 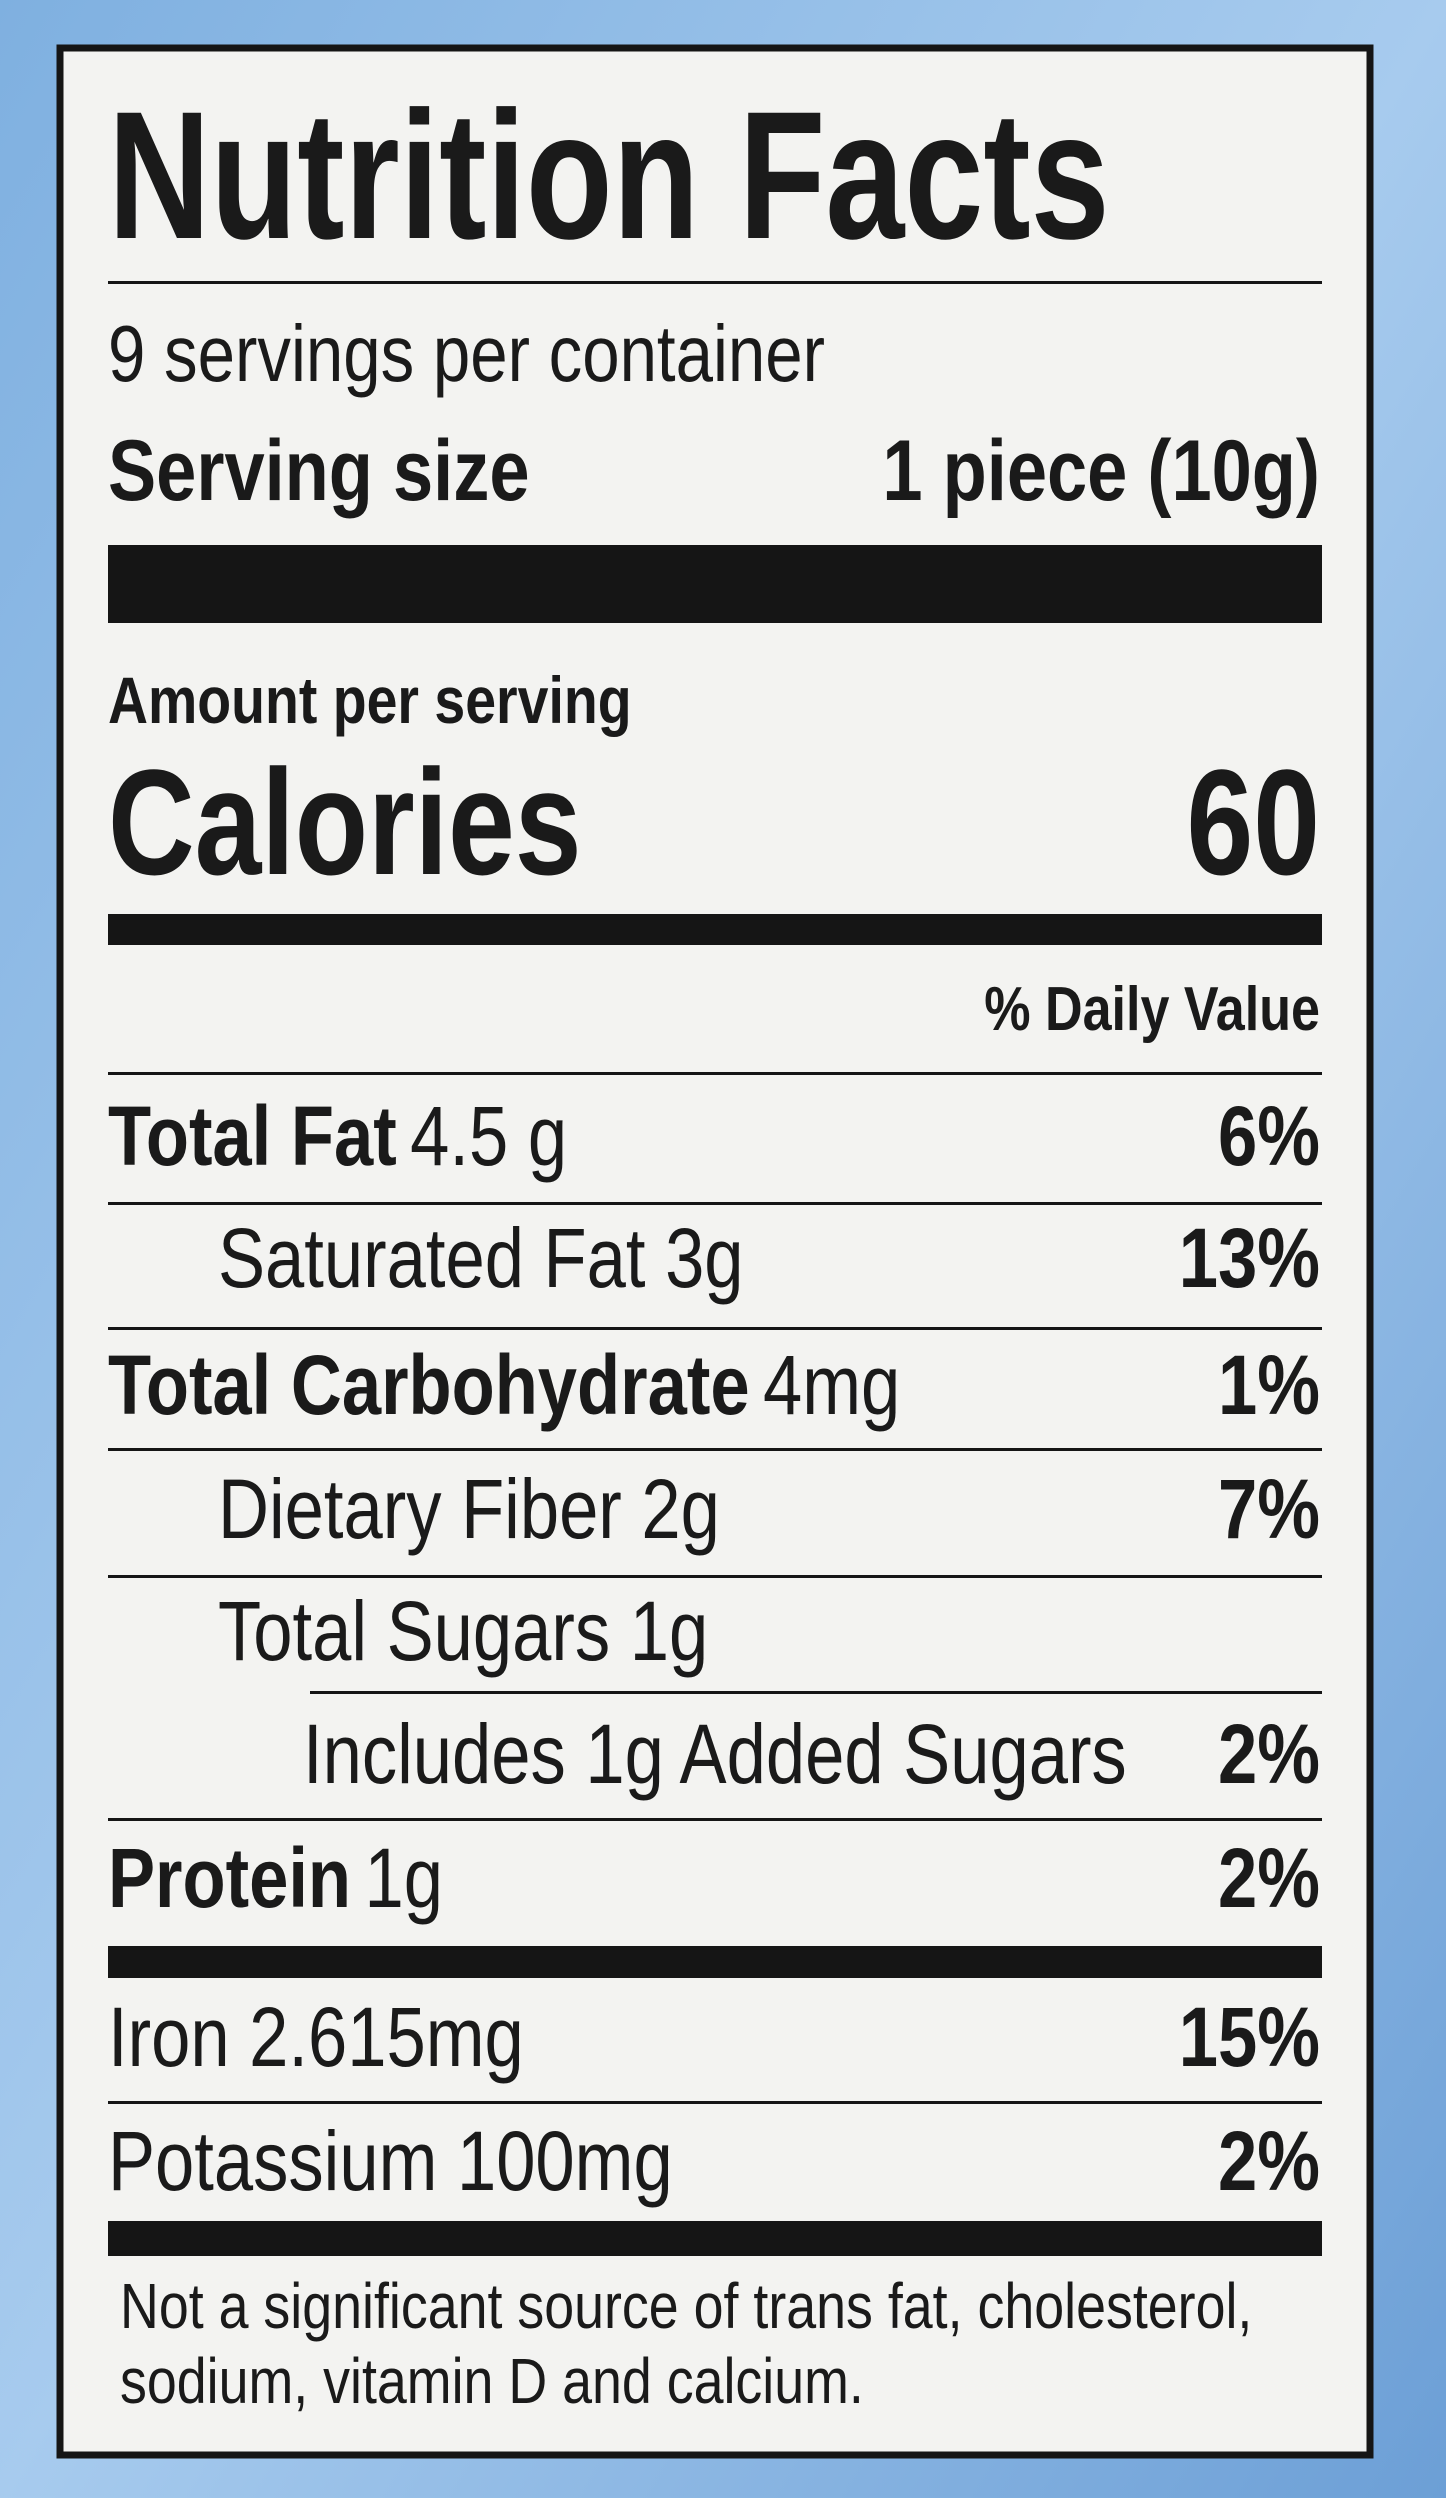 What do you see at coordinates (488, 1136) in the screenshot?
I see `nutrient-amount: 4.5 g` at bounding box center [488, 1136].